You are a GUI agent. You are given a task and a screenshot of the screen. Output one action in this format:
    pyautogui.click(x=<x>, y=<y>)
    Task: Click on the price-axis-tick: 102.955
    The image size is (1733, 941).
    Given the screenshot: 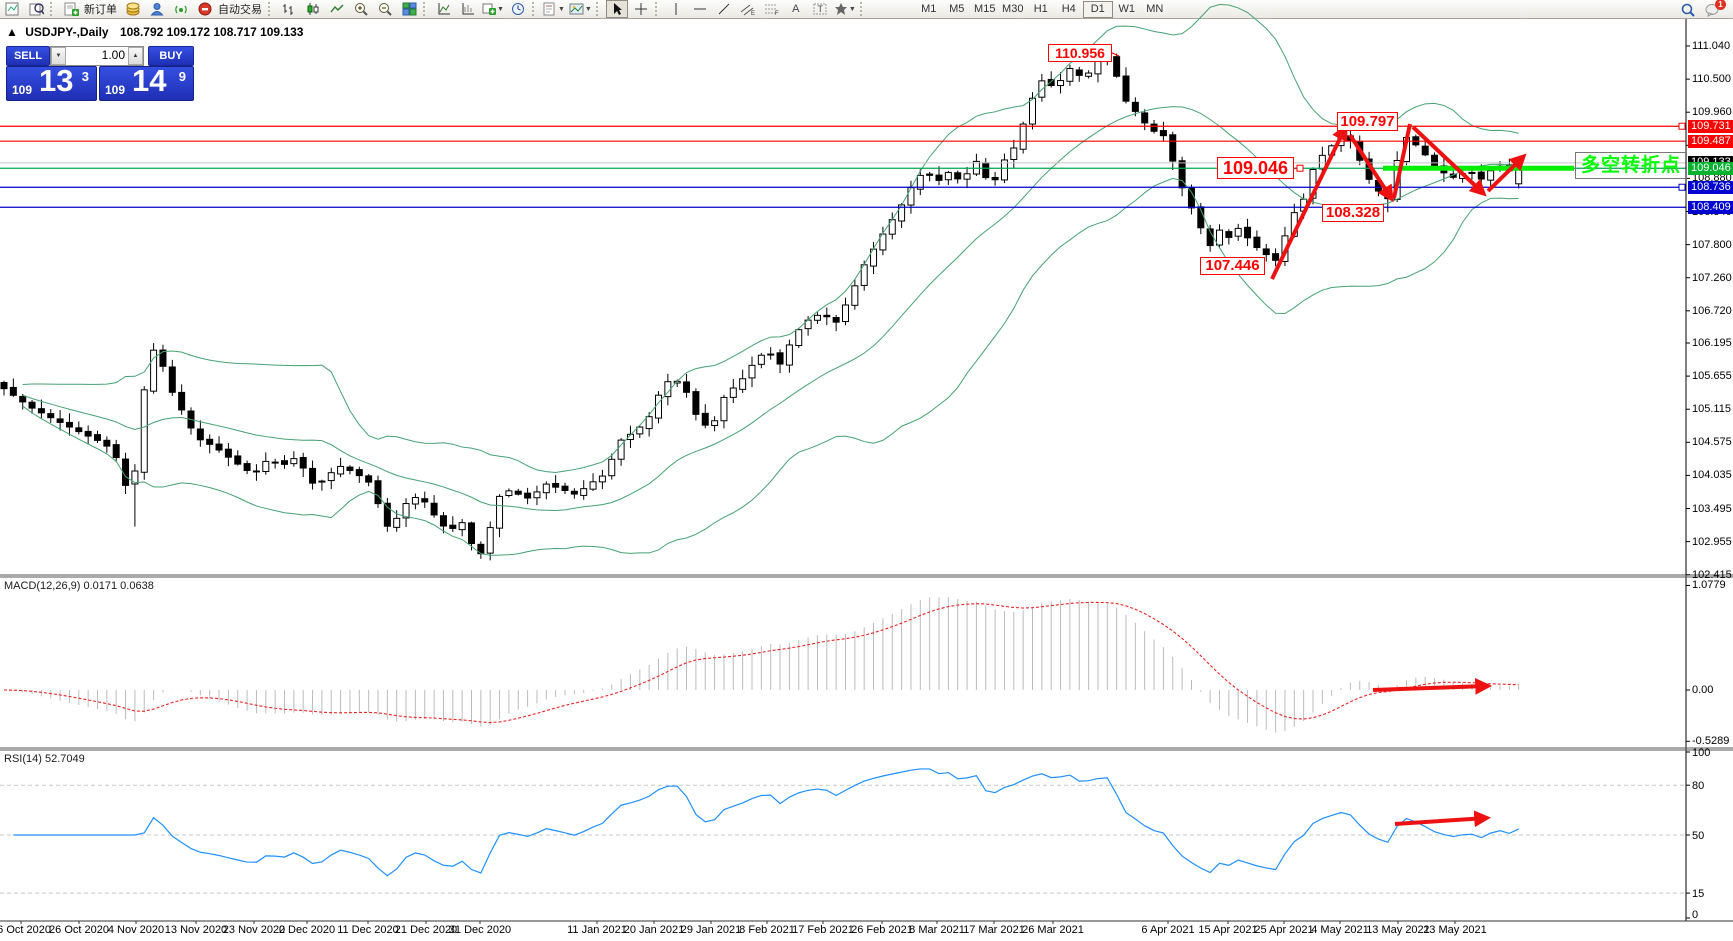 What is the action you would take?
    pyautogui.click(x=1712, y=541)
    